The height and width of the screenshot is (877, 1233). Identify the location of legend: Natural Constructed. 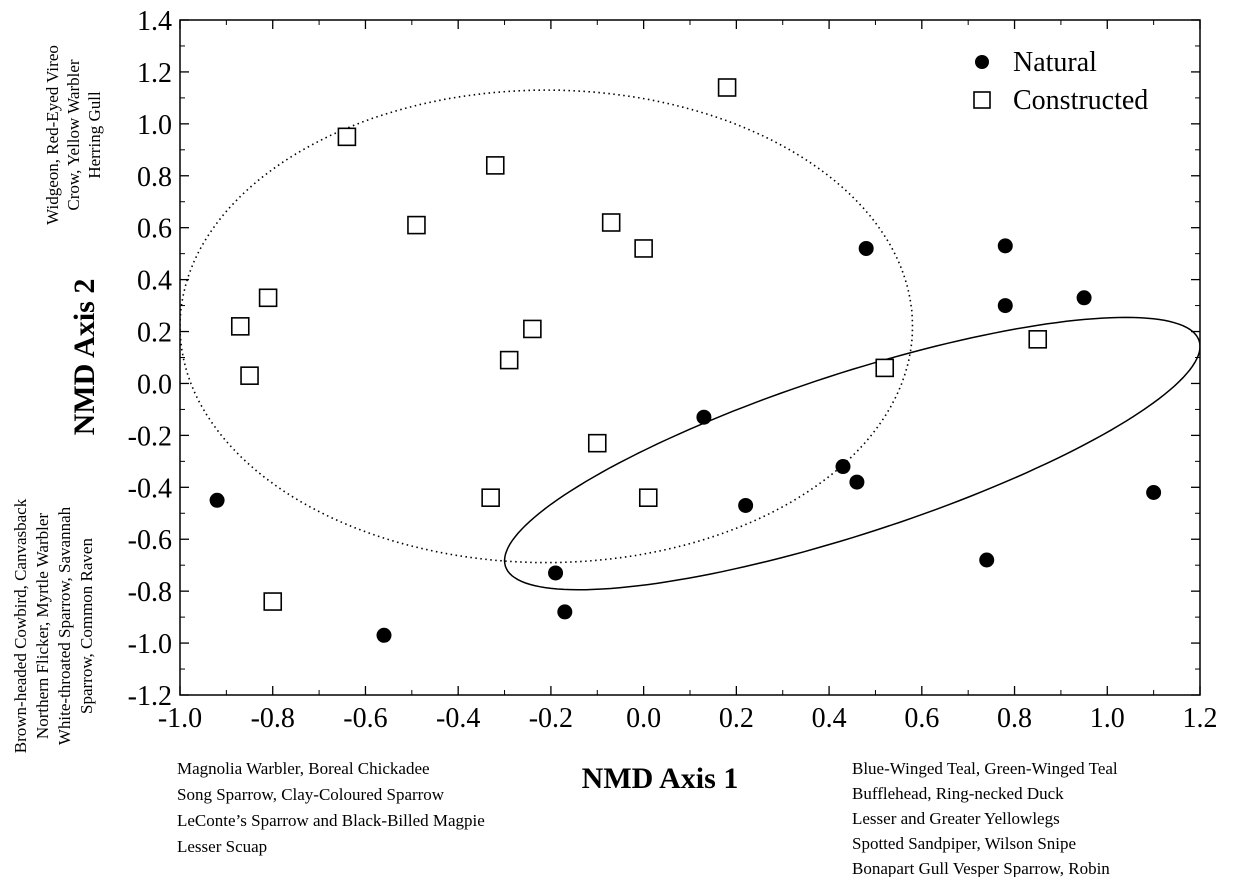
(1060, 81).